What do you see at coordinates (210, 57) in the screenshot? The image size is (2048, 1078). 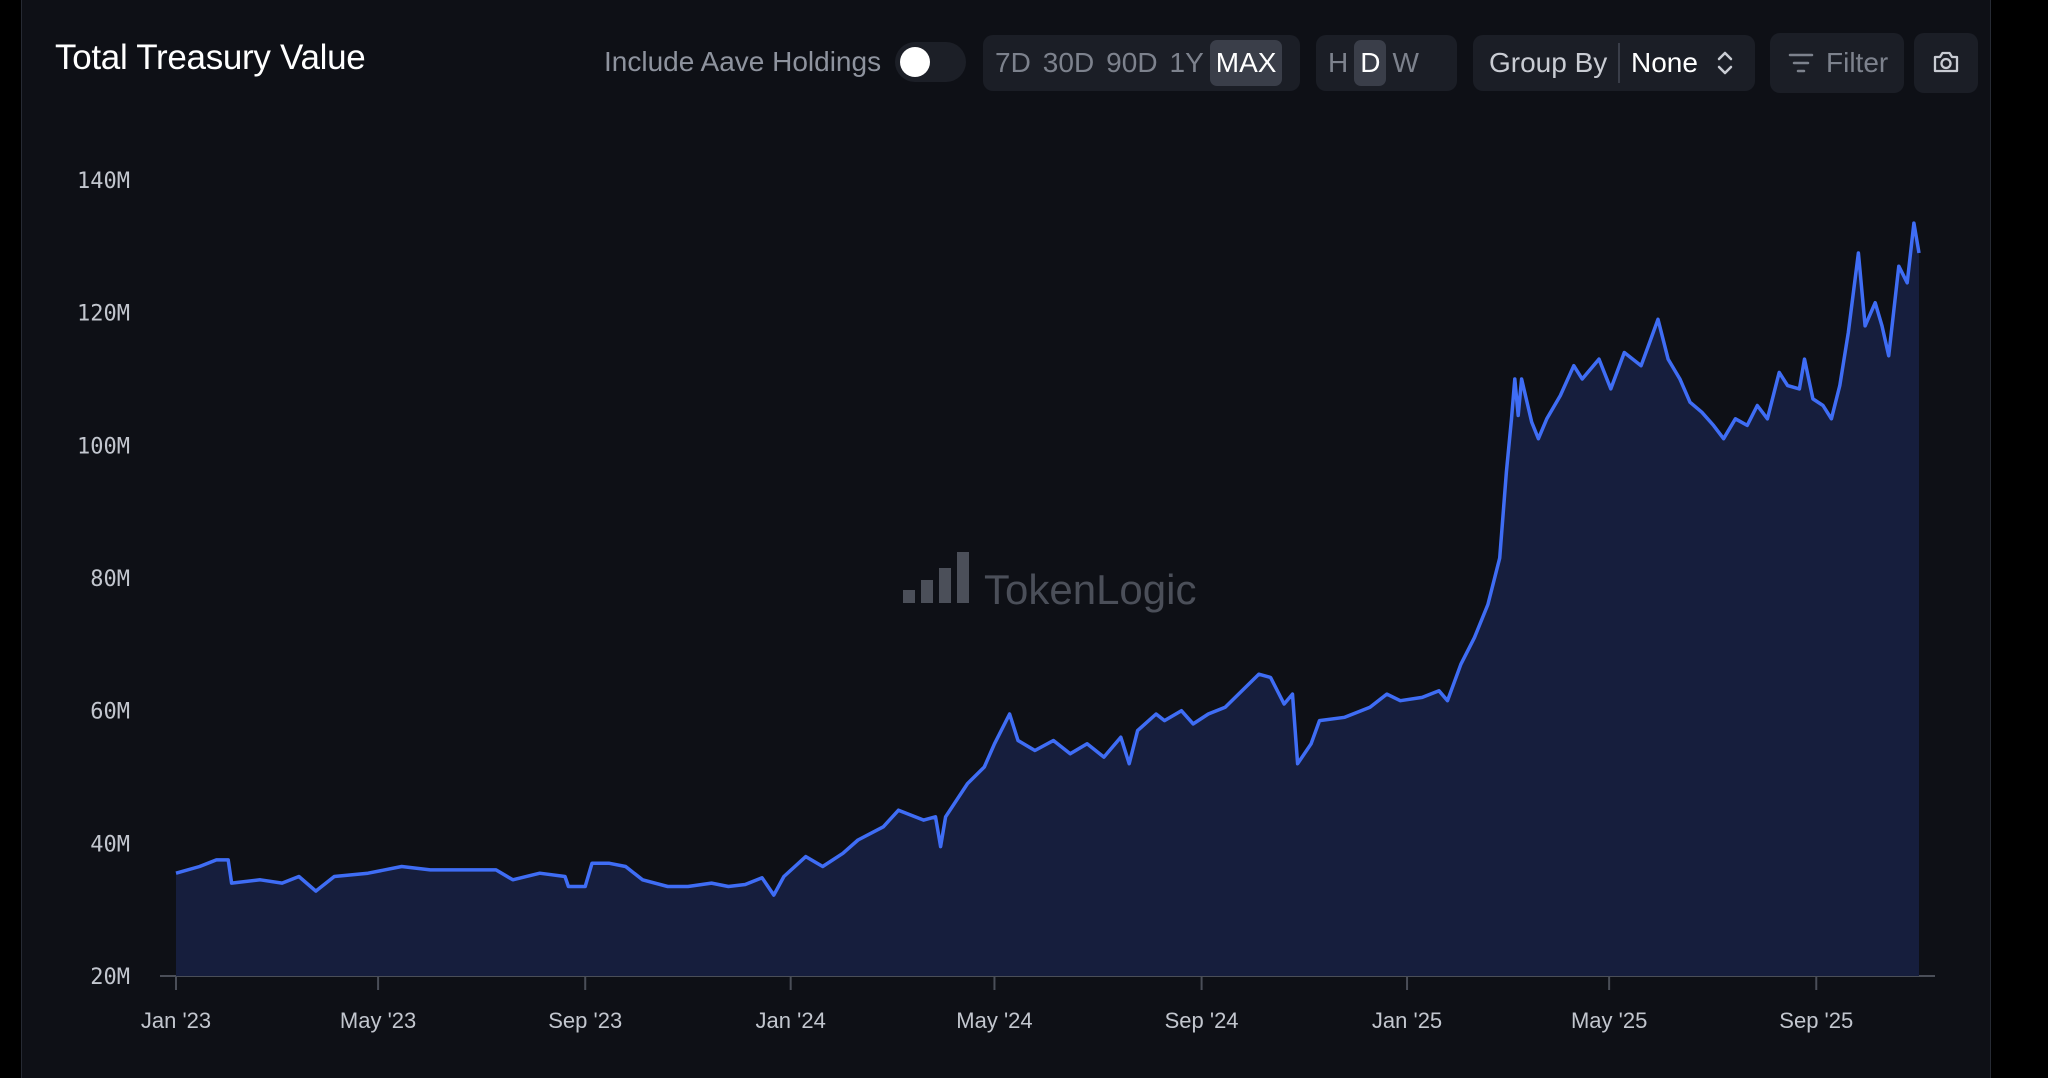 I see `chart-title: Total Treasury Value` at bounding box center [210, 57].